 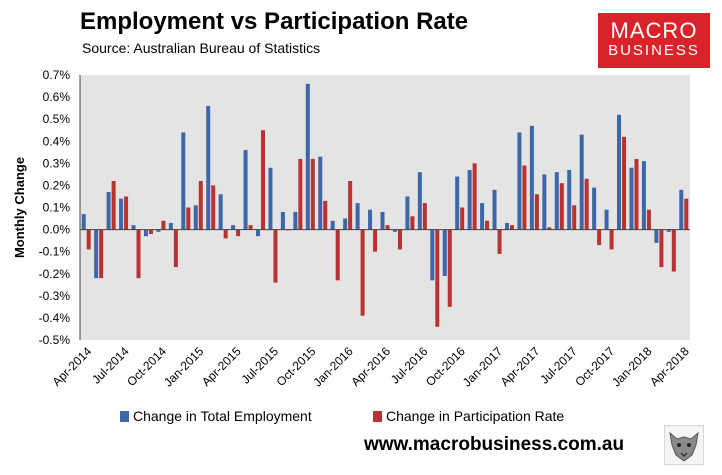 What do you see at coordinates (333, 367) in the screenshot?
I see `x-tick-label: Jan-2016` at bounding box center [333, 367].